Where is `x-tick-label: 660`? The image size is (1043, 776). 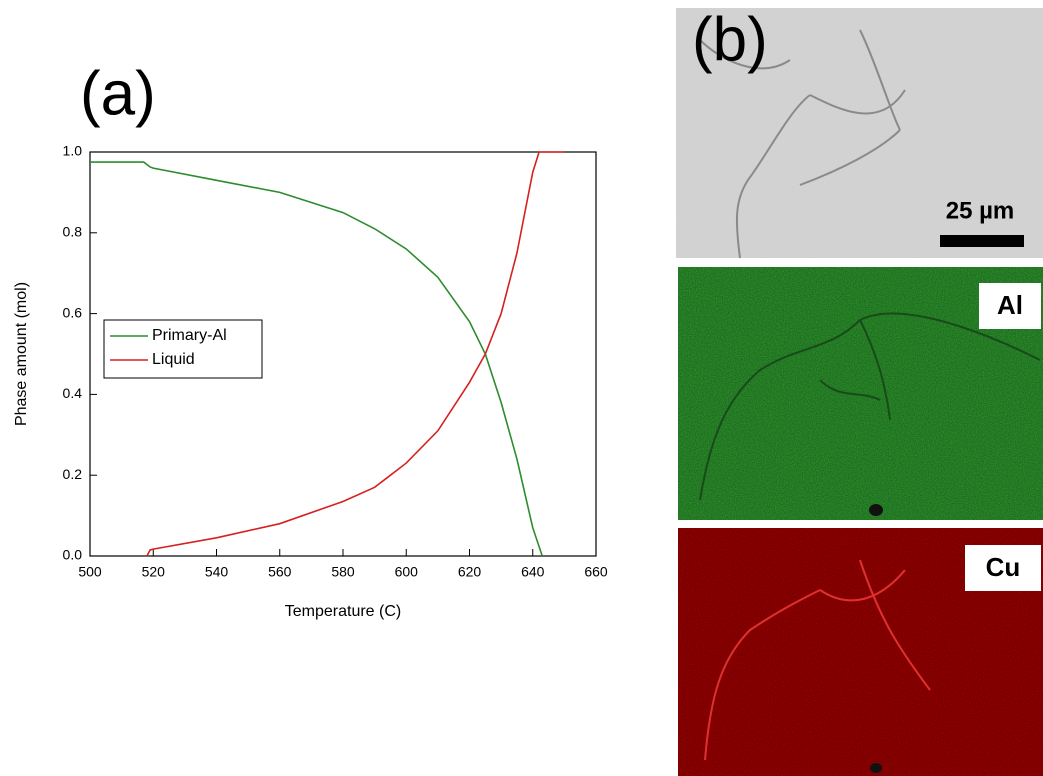
x-tick-label: 660 is located at coordinates (596, 572).